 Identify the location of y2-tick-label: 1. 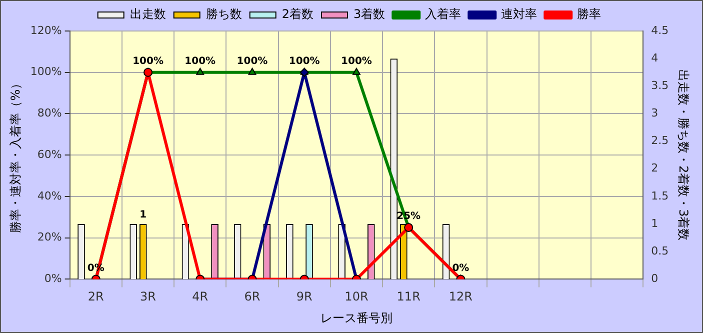
(654, 223).